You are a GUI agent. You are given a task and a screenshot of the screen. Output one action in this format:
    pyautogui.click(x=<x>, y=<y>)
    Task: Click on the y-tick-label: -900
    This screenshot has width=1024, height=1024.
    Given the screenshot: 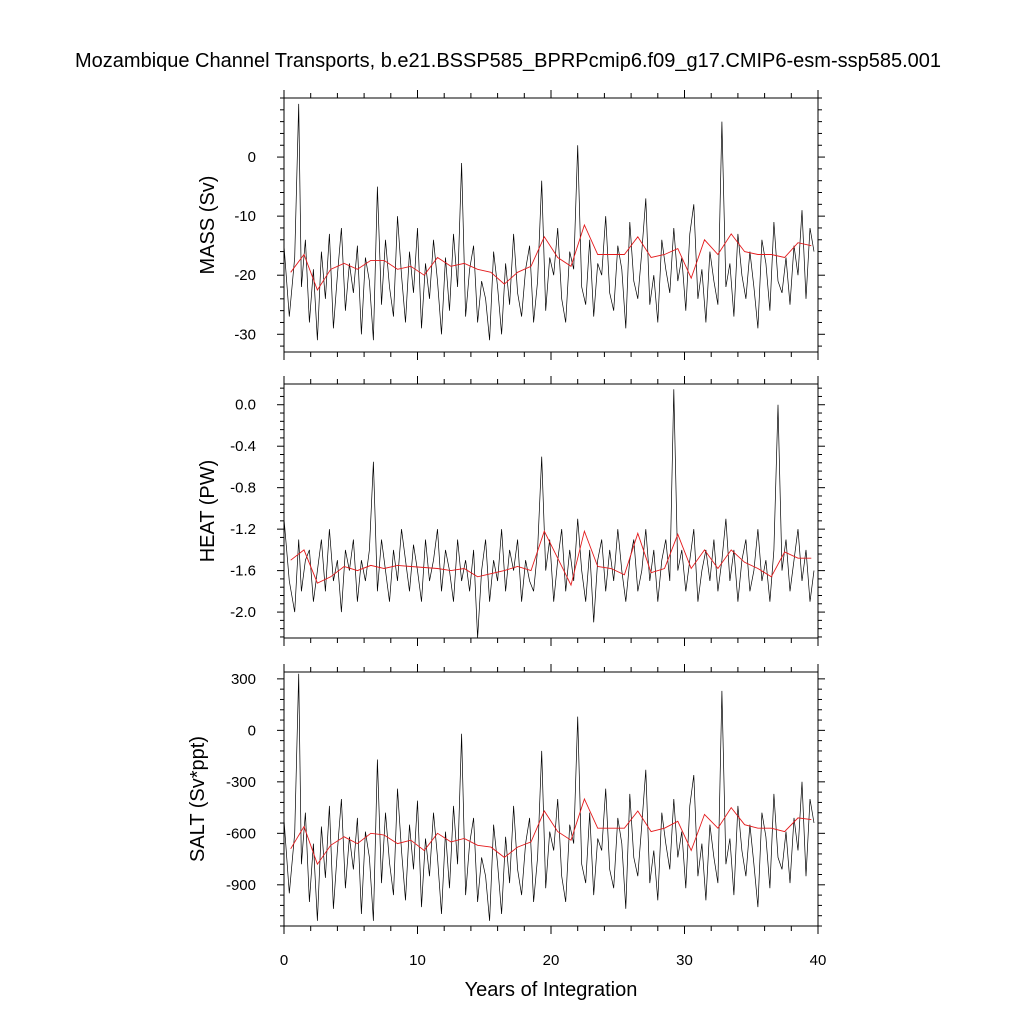 What is the action you would take?
    pyautogui.click(x=241, y=885)
    